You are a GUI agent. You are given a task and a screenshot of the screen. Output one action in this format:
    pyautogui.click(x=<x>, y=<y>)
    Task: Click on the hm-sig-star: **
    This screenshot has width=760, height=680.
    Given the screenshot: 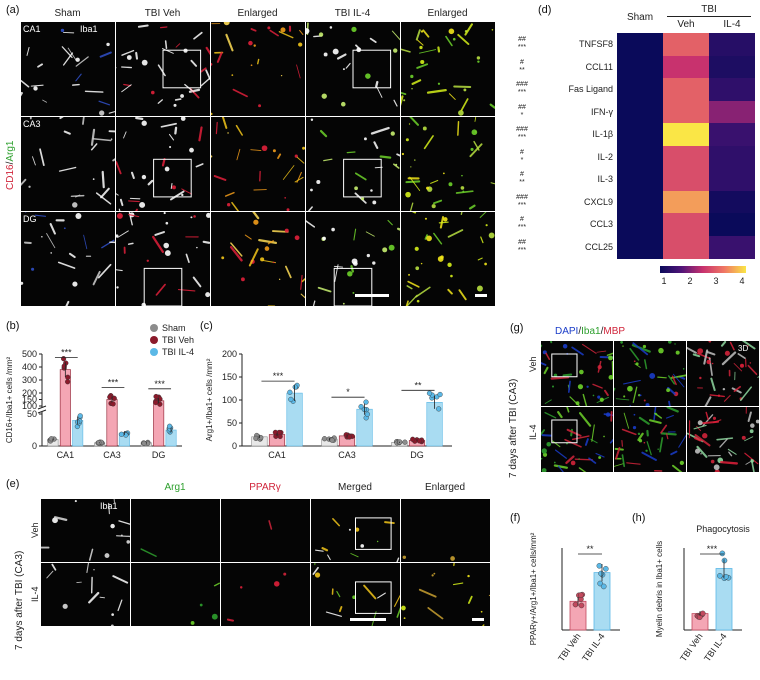 What is the action you would take?
    pyautogui.click(x=522, y=182)
    